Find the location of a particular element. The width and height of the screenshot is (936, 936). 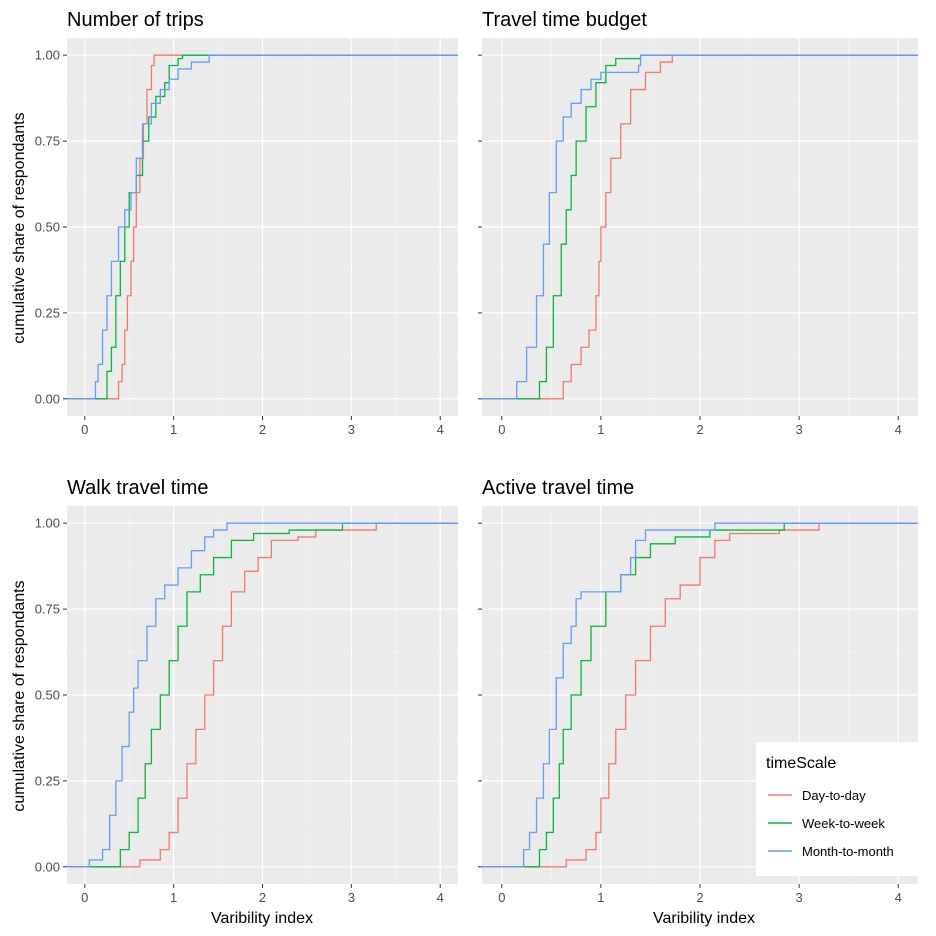

x-axis-title-right: Varibility index is located at coordinates (704, 918).